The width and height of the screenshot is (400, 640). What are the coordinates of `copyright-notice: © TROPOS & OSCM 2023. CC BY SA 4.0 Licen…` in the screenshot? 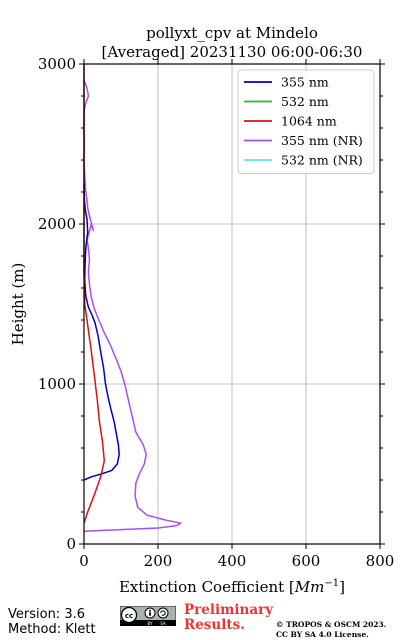 It's located at (331, 629).